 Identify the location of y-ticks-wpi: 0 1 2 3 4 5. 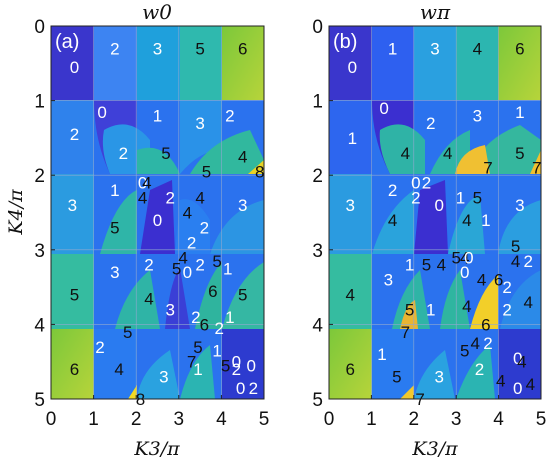
(322, 214).